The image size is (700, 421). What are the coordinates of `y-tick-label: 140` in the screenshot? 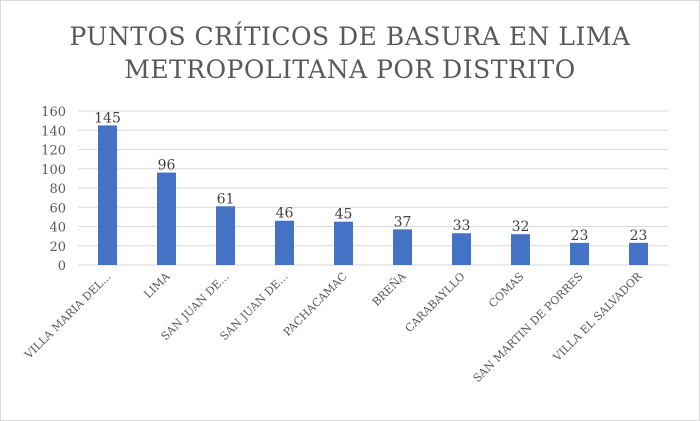 It's located at (53, 131).